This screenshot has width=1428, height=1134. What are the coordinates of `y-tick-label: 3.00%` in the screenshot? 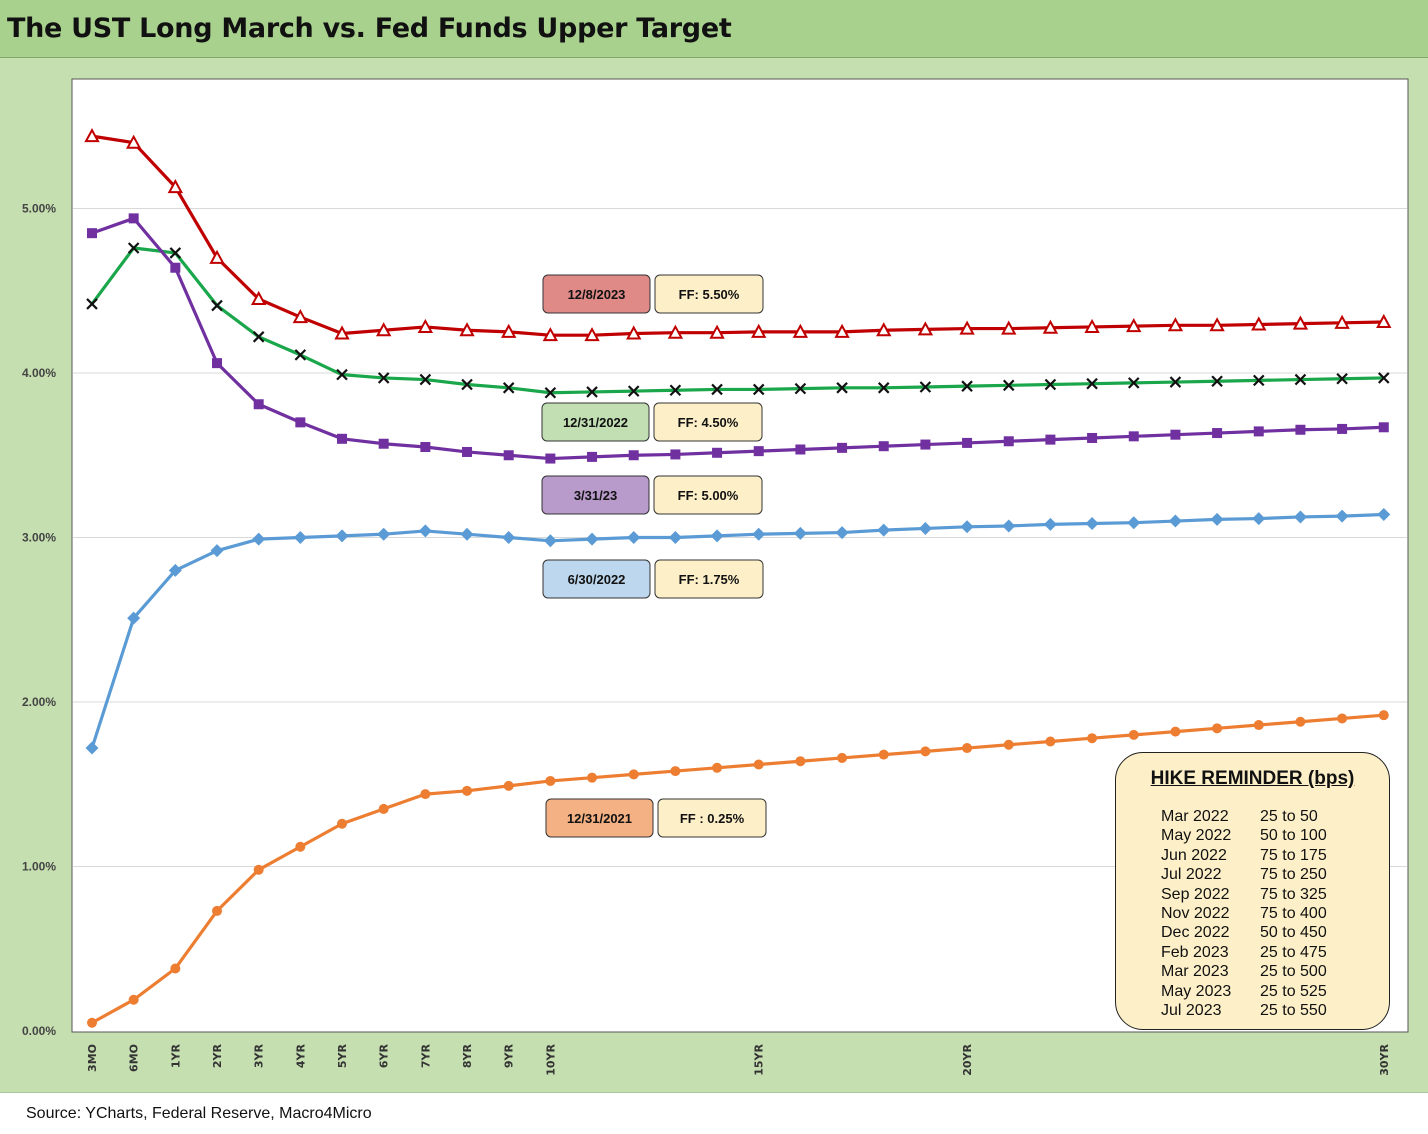 It's located at (39, 538).